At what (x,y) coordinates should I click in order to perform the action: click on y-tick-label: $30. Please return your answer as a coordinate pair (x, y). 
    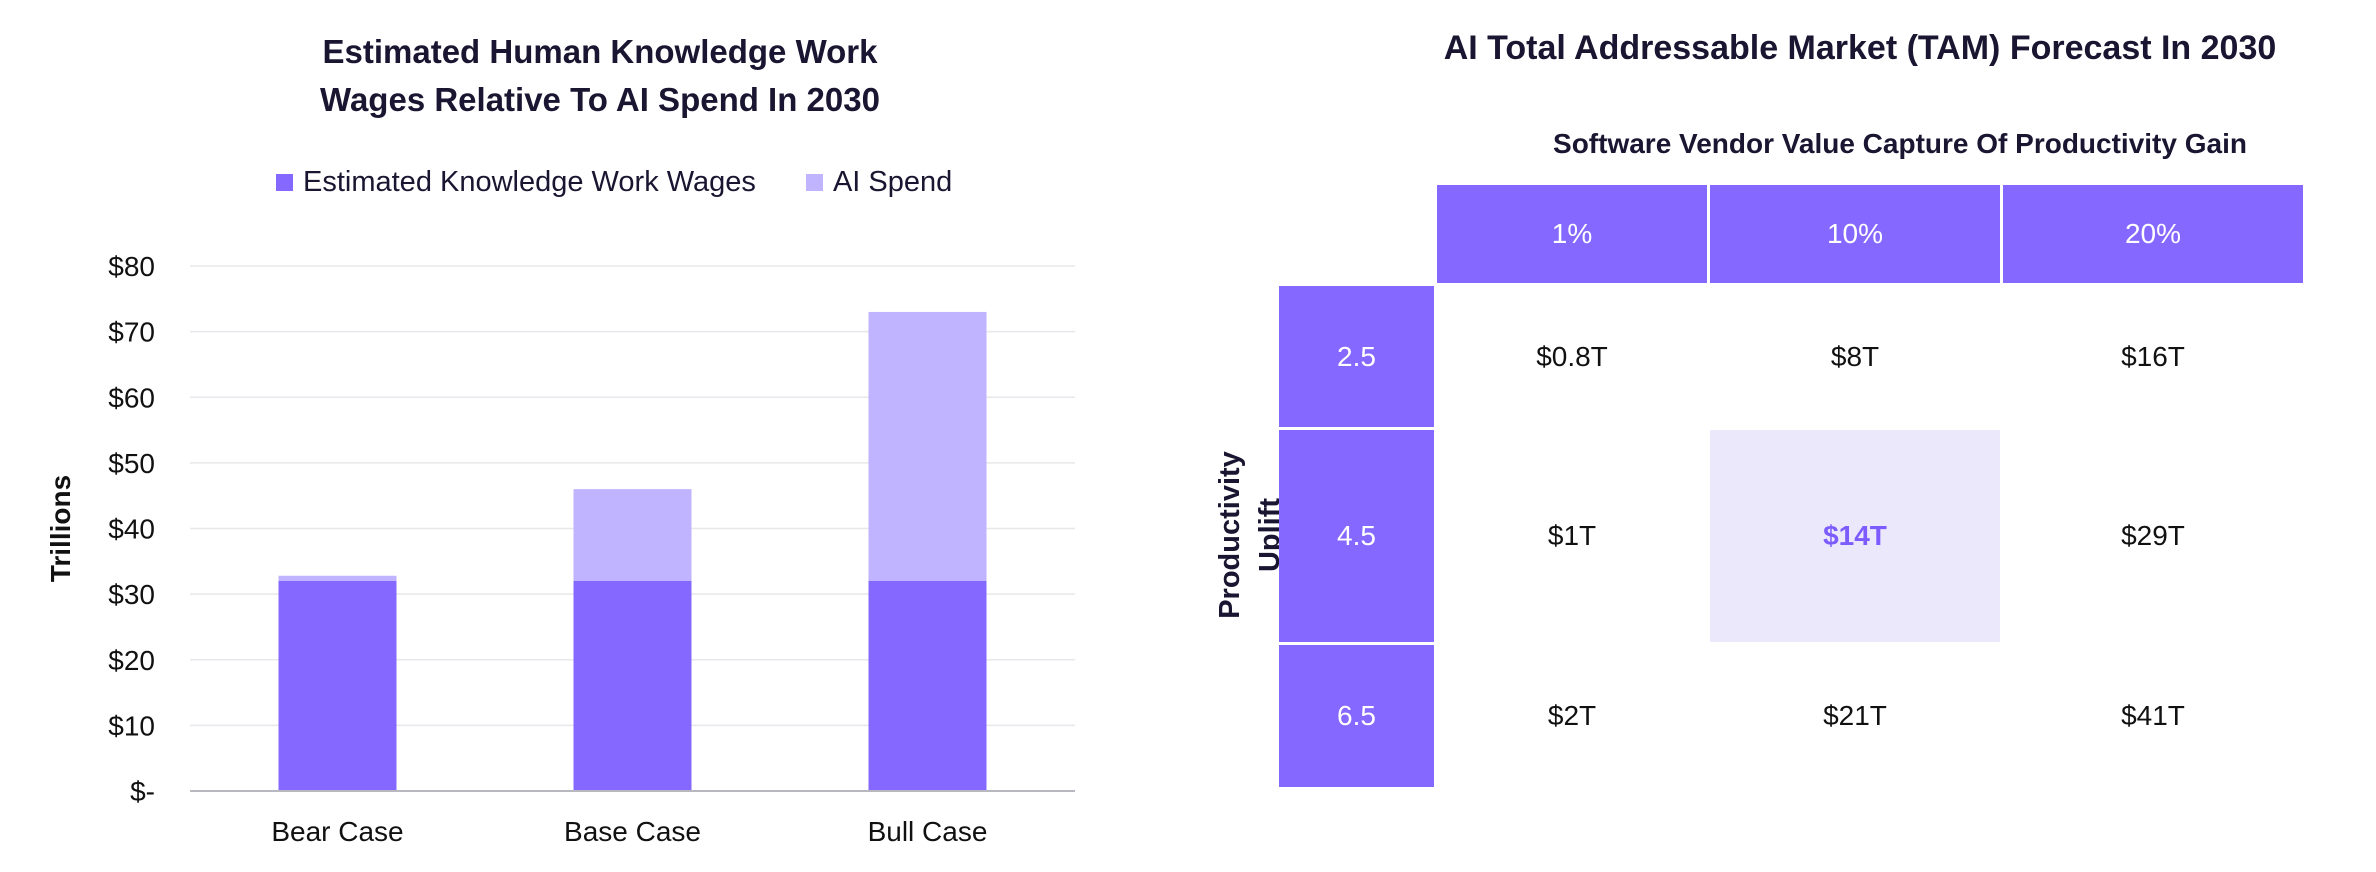
    Looking at the image, I should click on (131, 594).